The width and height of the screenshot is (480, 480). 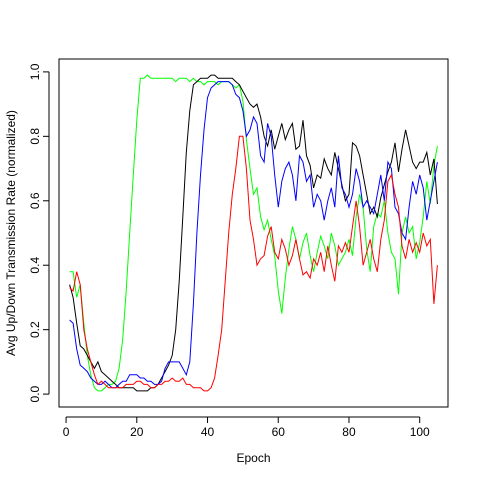 What do you see at coordinates (208, 432) in the screenshot?
I see `x-tick-label: 40` at bounding box center [208, 432].